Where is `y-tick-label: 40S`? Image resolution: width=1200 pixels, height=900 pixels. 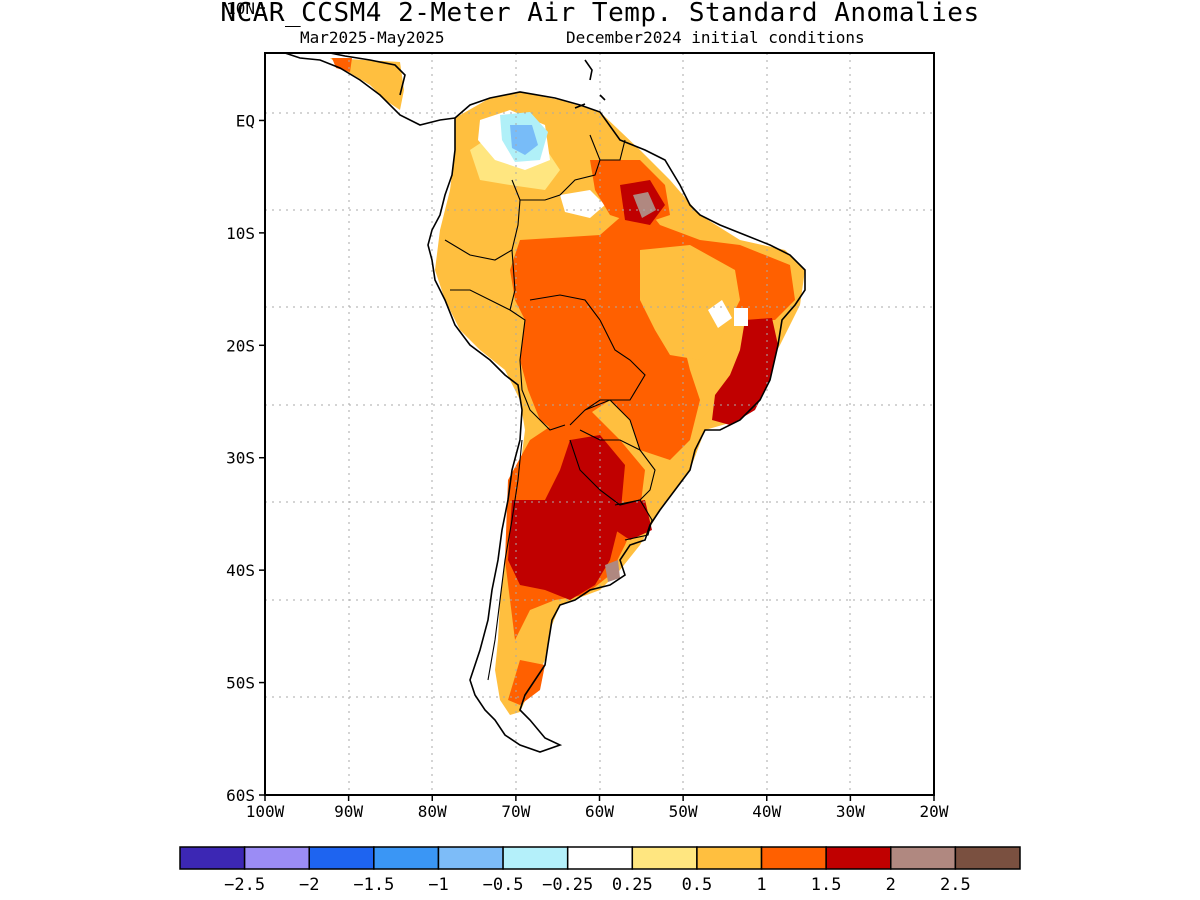
y-tick-label: 40S is located at coordinates (240, 570).